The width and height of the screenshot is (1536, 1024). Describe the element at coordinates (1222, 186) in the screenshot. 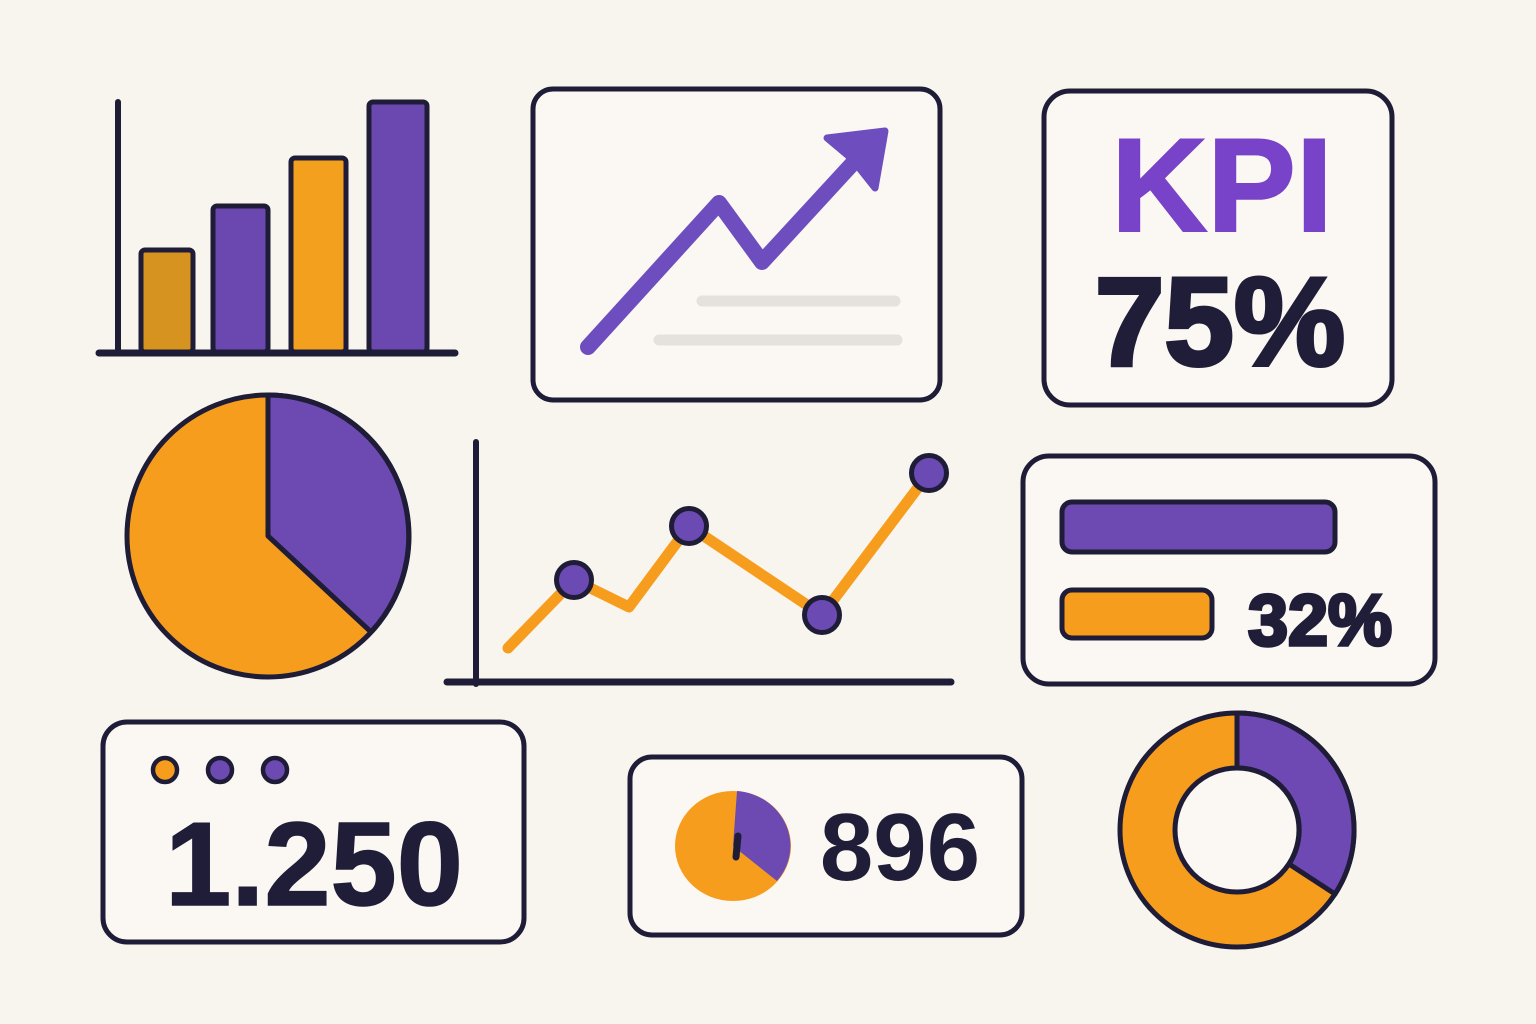

I see `svg-text: KPI` at that location.